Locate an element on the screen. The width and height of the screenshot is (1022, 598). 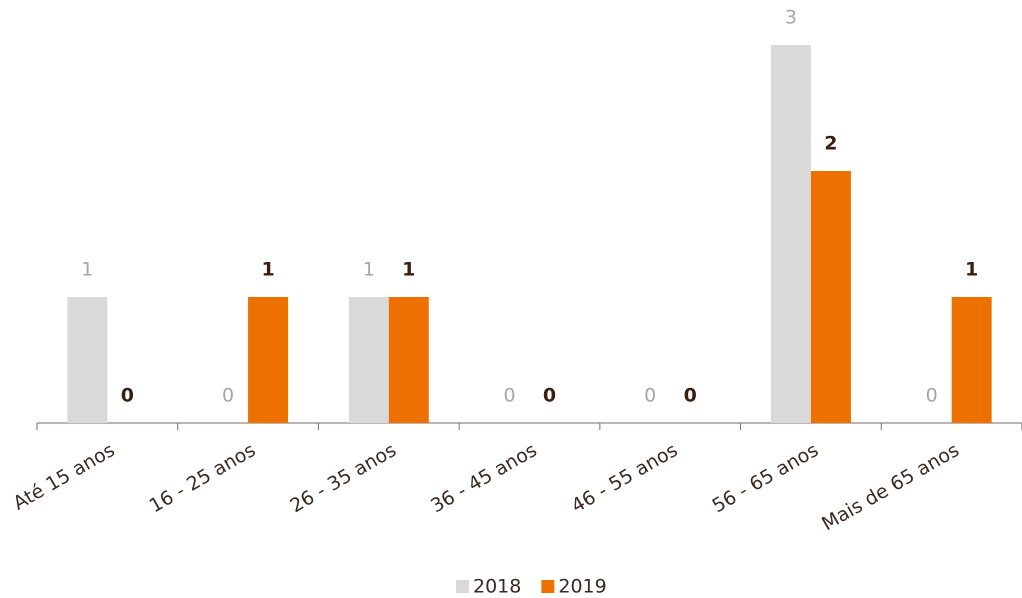
data-label: 2 is located at coordinates (830, 144).